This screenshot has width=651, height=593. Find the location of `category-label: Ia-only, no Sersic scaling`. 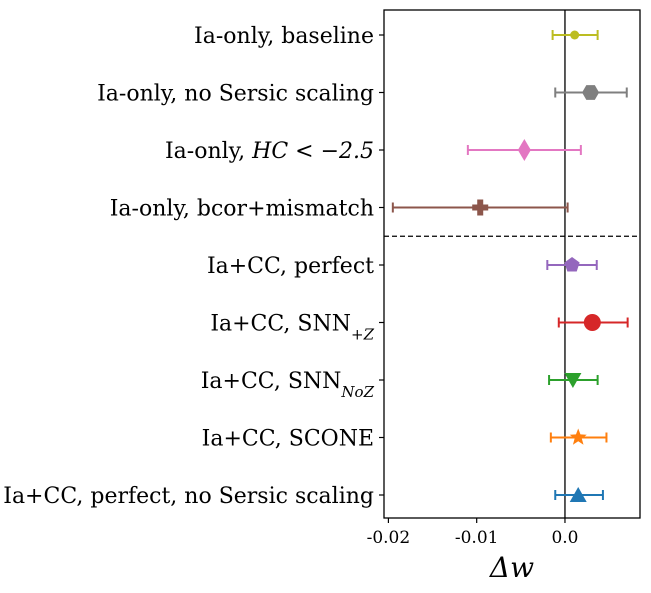

category-label: Ia-only, no Sersic scaling is located at coordinates (235, 94).